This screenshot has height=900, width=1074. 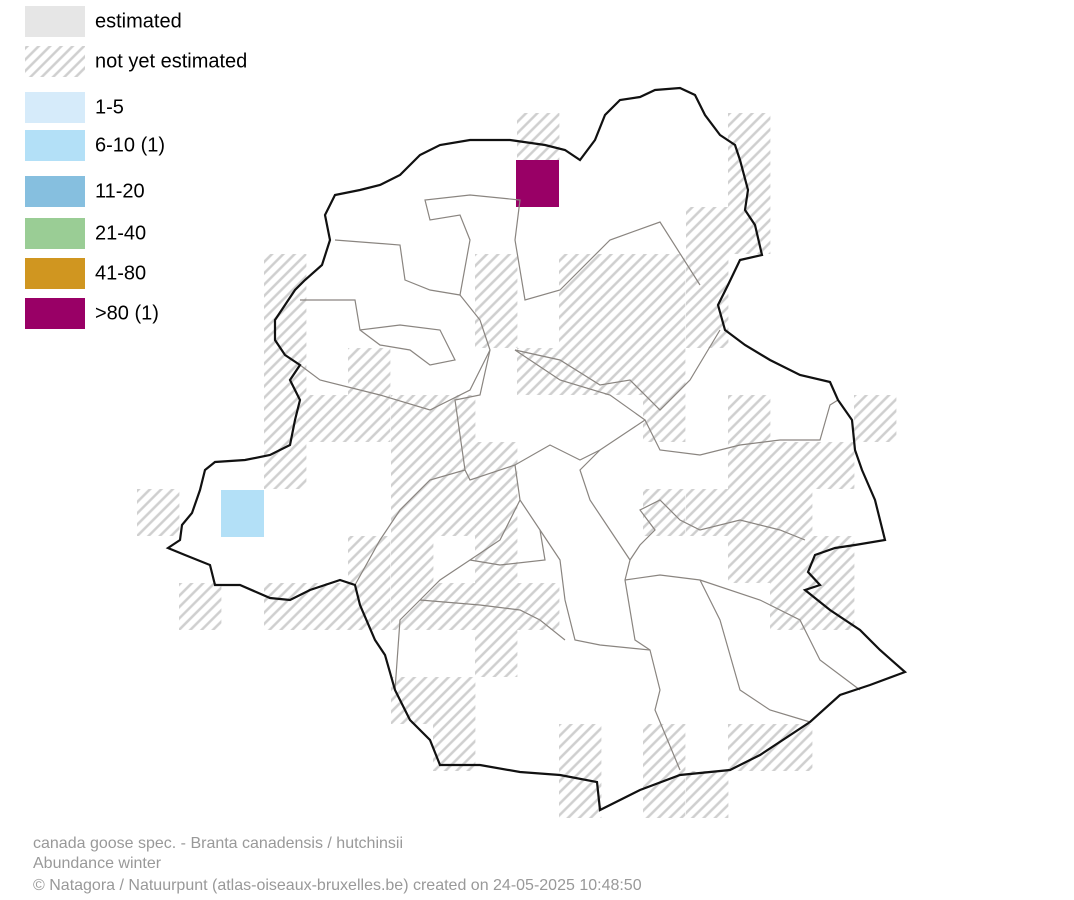 What do you see at coordinates (109, 107) in the screenshot?
I see `legend-label: 1-5` at bounding box center [109, 107].